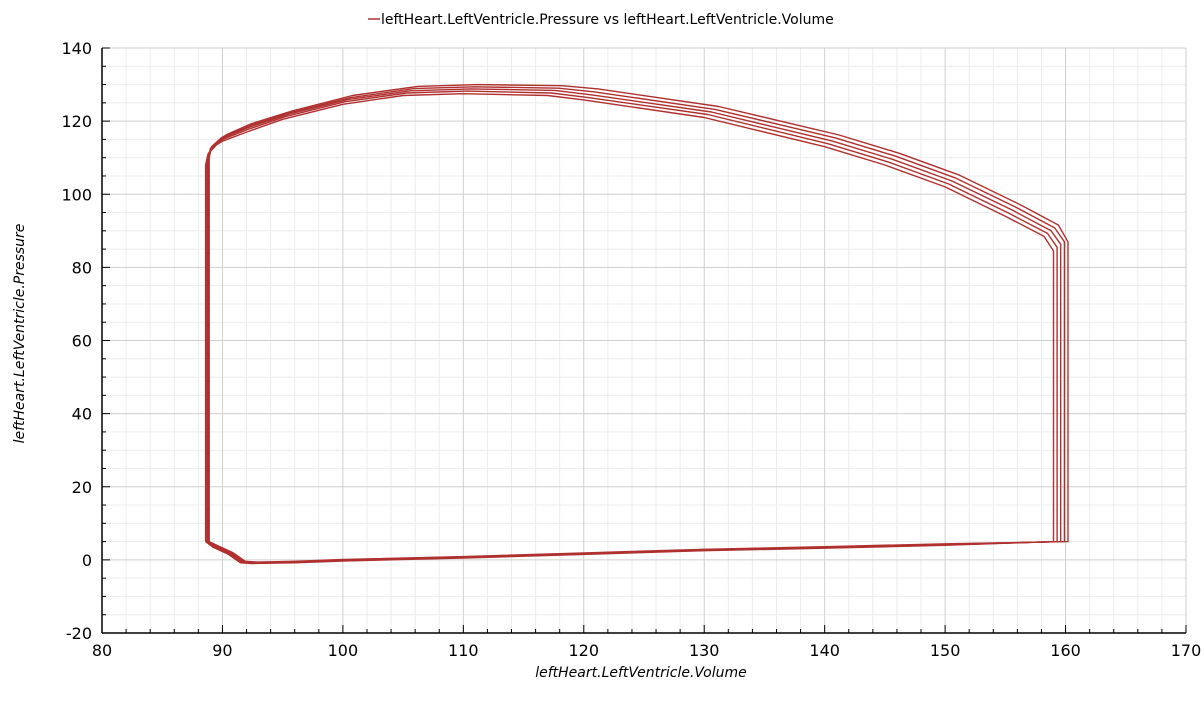 This screenshot has width=1204, height=707. What do you see at coordinates (584, 650) in the screenshot?
I see `x-tick-label: 120` at bounding box center [584, 650].